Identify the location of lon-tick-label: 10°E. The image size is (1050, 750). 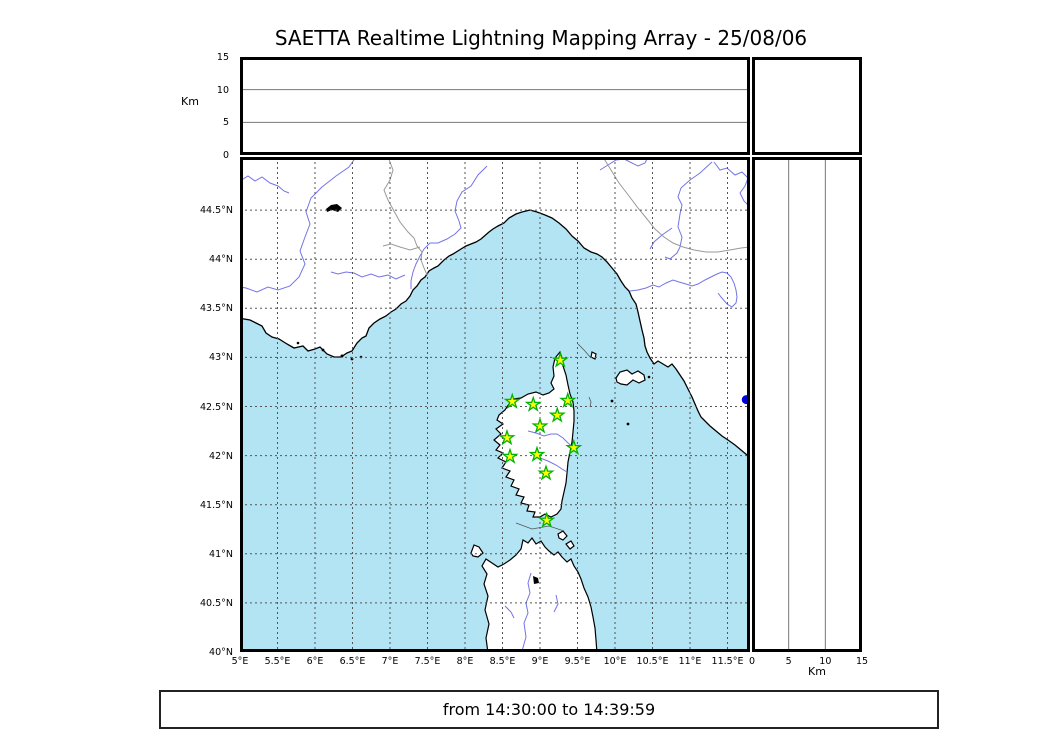
(615, 661).